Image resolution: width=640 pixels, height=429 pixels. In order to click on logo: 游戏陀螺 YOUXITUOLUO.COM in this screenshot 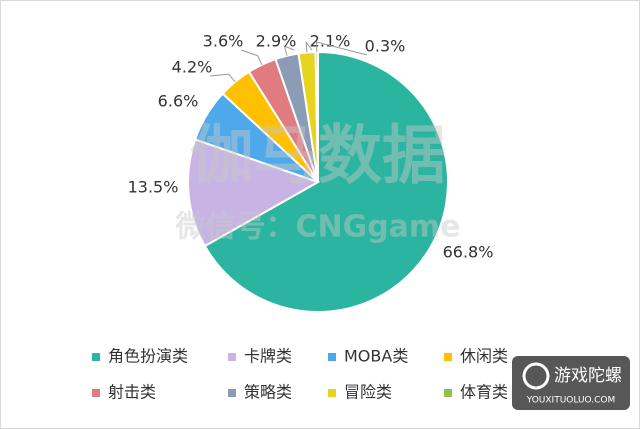, I will do `click(571, 383)`.